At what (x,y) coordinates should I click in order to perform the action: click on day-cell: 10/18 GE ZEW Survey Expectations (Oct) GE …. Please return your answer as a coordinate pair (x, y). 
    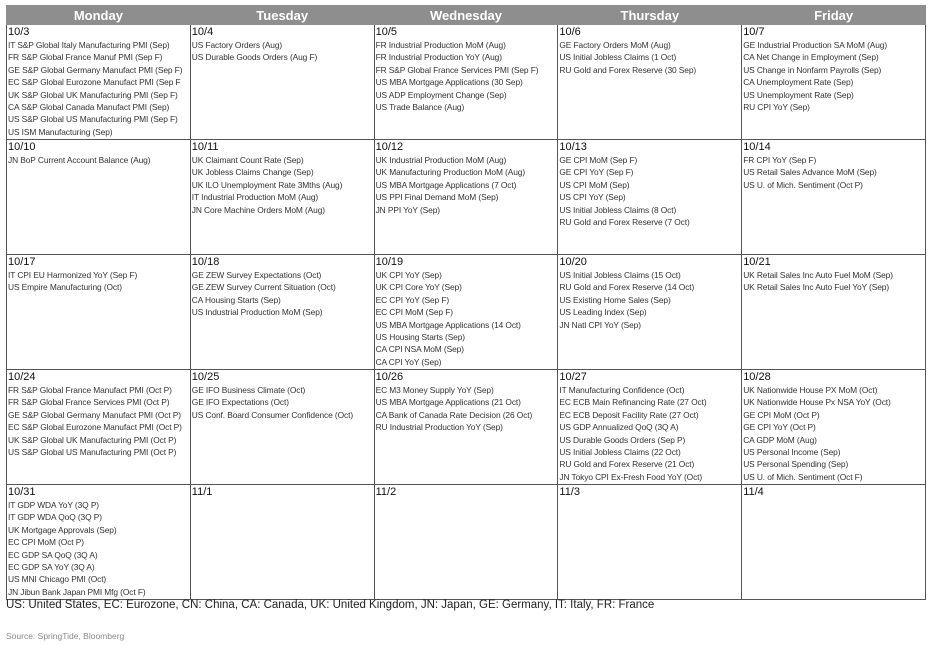
    Looking at the image, I should click on (282, 312).